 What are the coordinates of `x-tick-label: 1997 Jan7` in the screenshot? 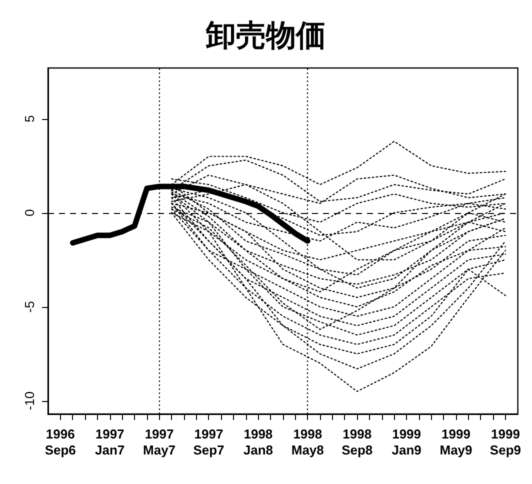 It's located at (110, 442).